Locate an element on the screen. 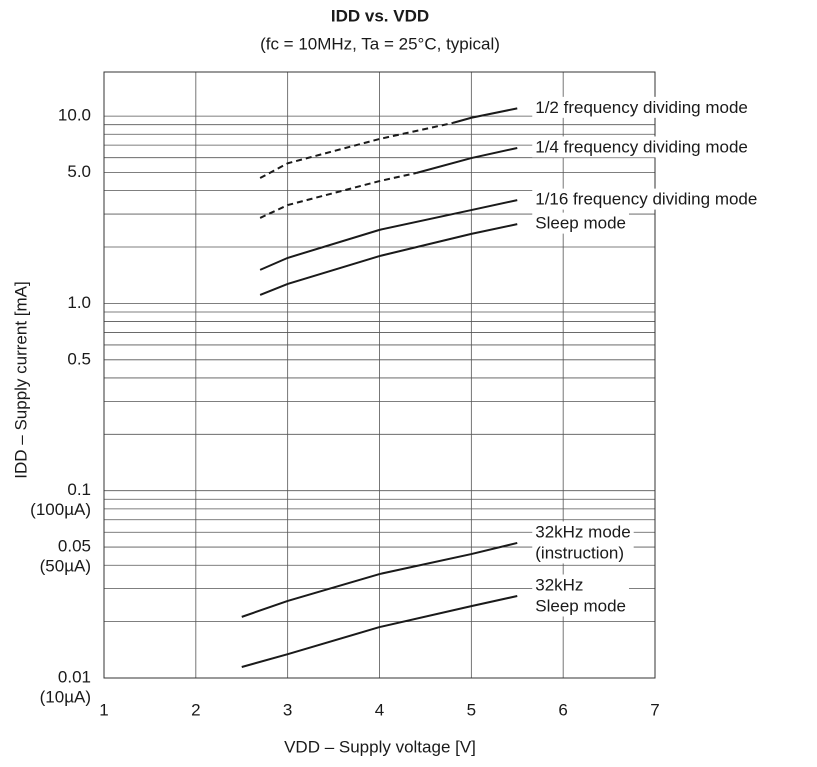 The width and height of the screenshot is (817, 767). x-tick-label: 2 is located at coordinates (195, 709).